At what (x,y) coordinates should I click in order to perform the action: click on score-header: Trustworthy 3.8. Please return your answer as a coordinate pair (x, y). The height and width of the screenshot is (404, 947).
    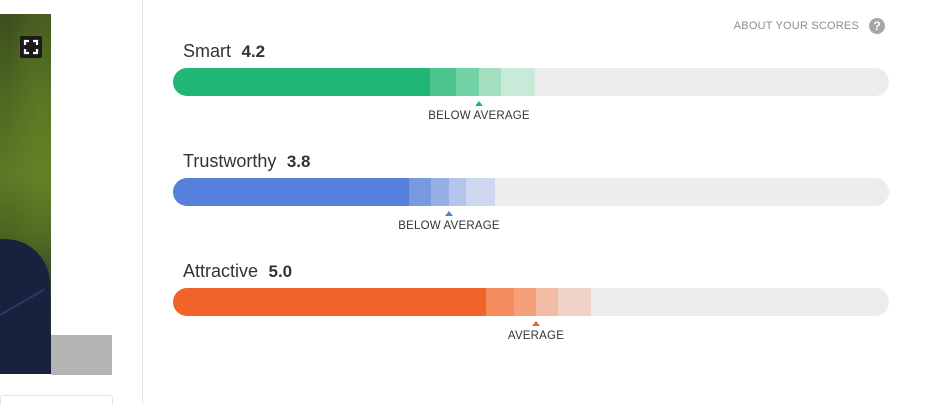
    Looking at the image, I should click on (246, 161).